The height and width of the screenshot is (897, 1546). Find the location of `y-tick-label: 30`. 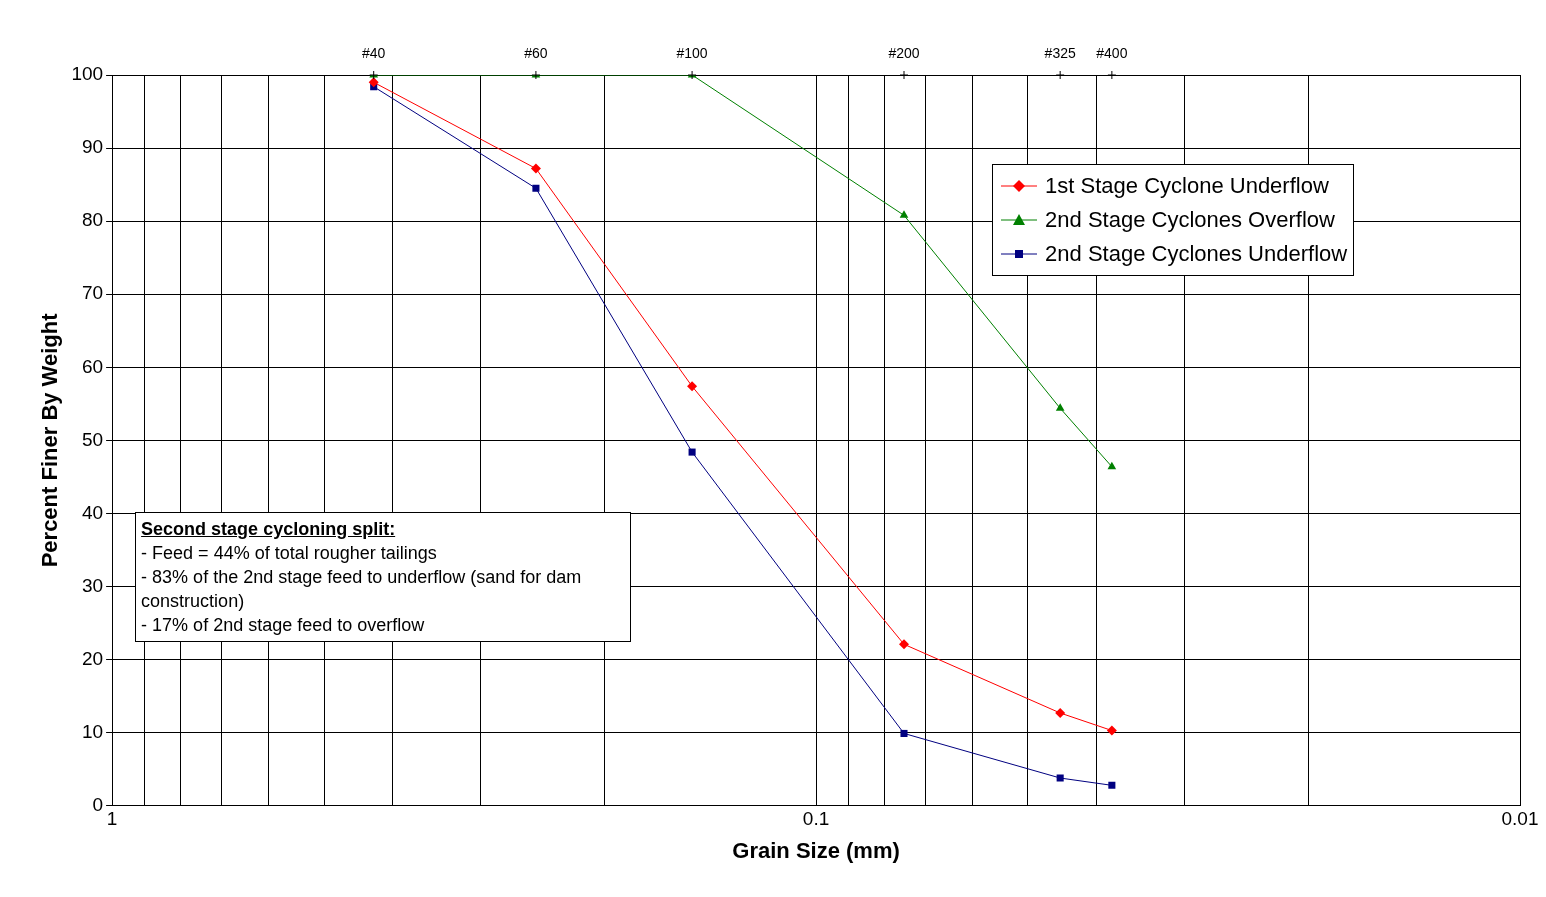

y-tick-label: 30 is located at coordinates (92, 585).